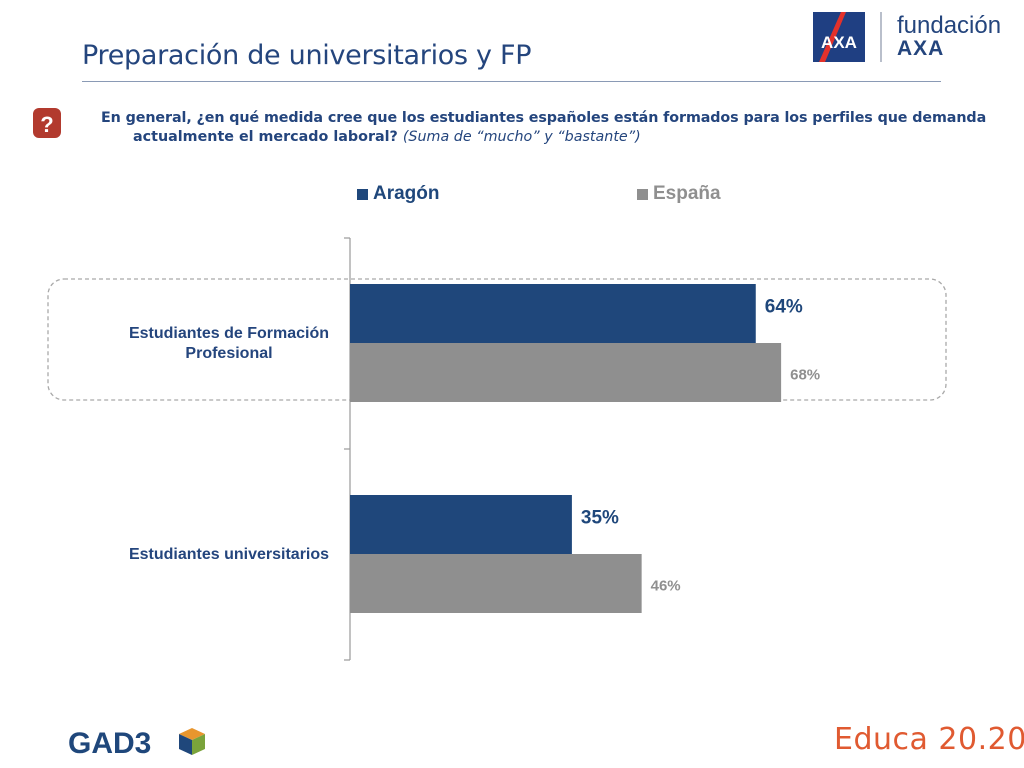 Image resolution: width=1024 pixels, height=768 pixels. Describe the element at coordinates (229, 554) in the screenshot. I see `category-label-2: Estudiantes universitarios` at that location.